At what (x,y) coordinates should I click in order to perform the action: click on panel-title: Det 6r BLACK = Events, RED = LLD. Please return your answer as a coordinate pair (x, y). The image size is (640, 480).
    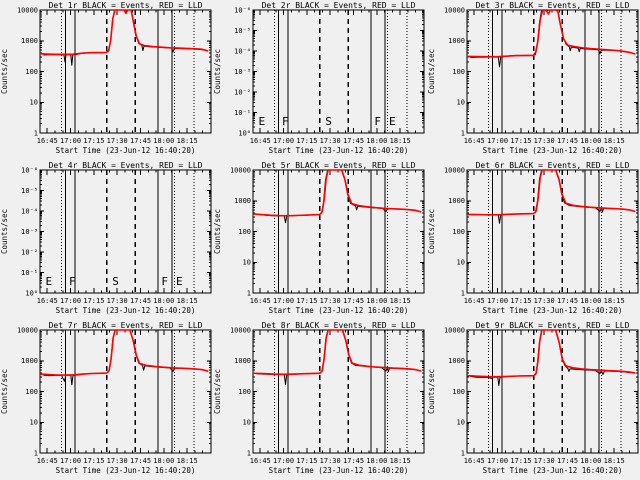
    Looking at the image, I should click on (552, 165).